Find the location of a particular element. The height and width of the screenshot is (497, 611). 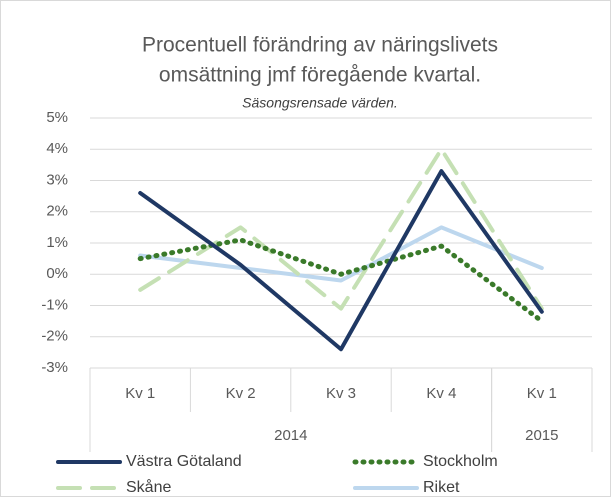

group-label: 2015 is located at coordinates (541, 435).